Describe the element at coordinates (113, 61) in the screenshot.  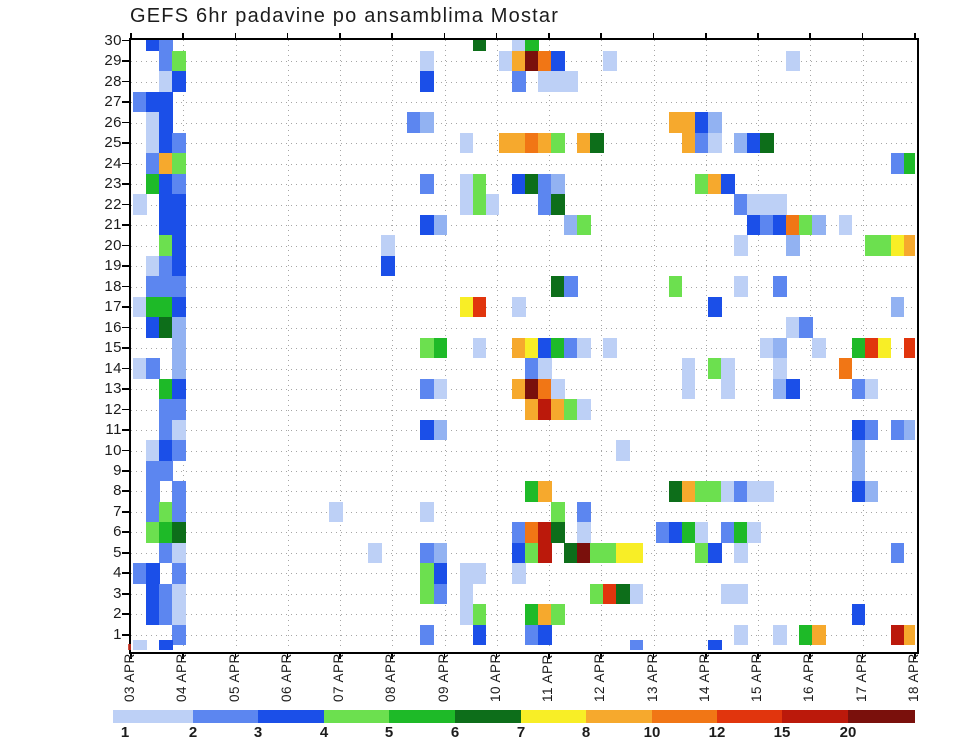
I see `y-axis-label: 29` at that location.